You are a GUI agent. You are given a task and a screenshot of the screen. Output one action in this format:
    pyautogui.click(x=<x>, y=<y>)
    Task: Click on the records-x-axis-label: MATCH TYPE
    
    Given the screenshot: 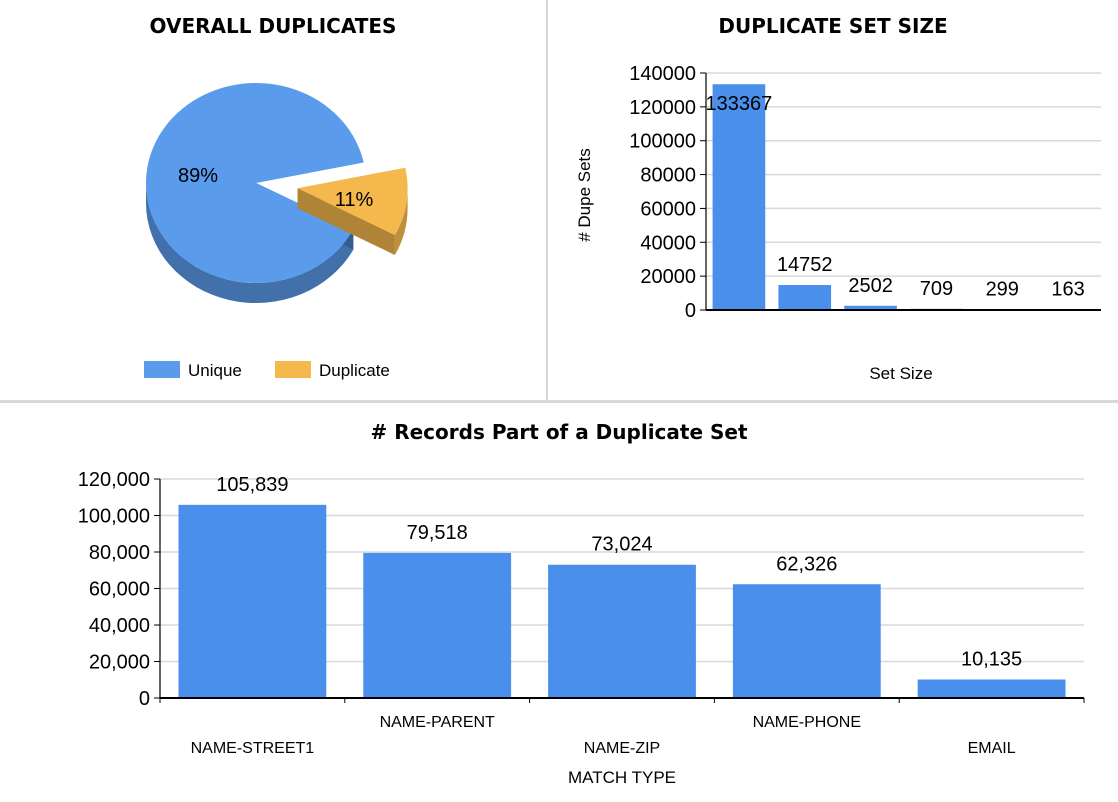 What is the action you would take?
    pyautogui.click(x=622, y=777)
    